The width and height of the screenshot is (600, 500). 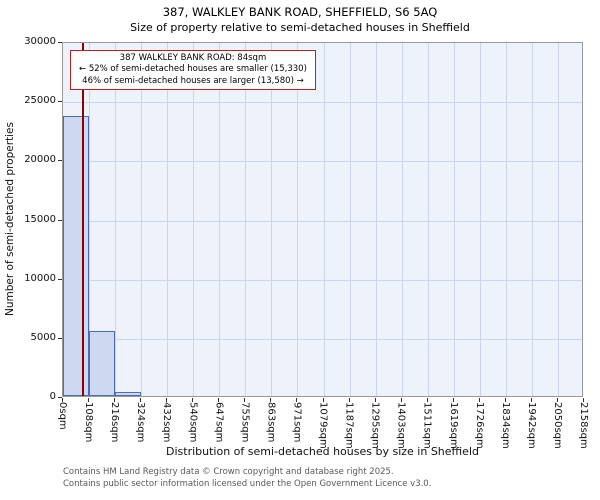 I want to click on x-tick-label: 108sqm, so click(x=89, y=422).